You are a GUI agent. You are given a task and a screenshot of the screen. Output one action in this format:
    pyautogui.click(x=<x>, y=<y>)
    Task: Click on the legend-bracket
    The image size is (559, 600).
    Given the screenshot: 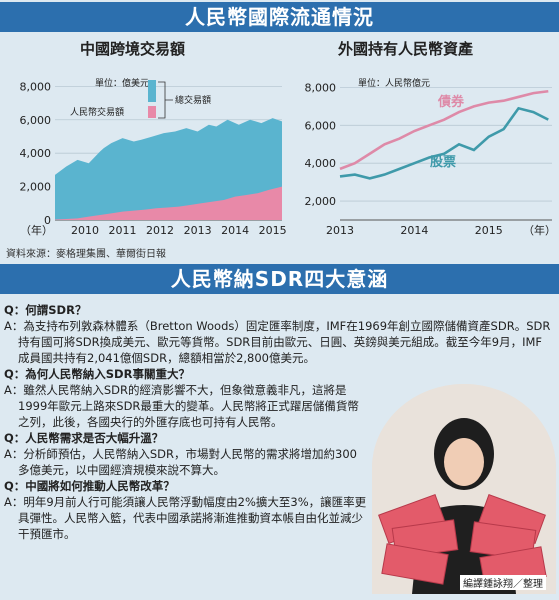 What is the action you would take?
    pyautogui.click(x=165, y=100)
    